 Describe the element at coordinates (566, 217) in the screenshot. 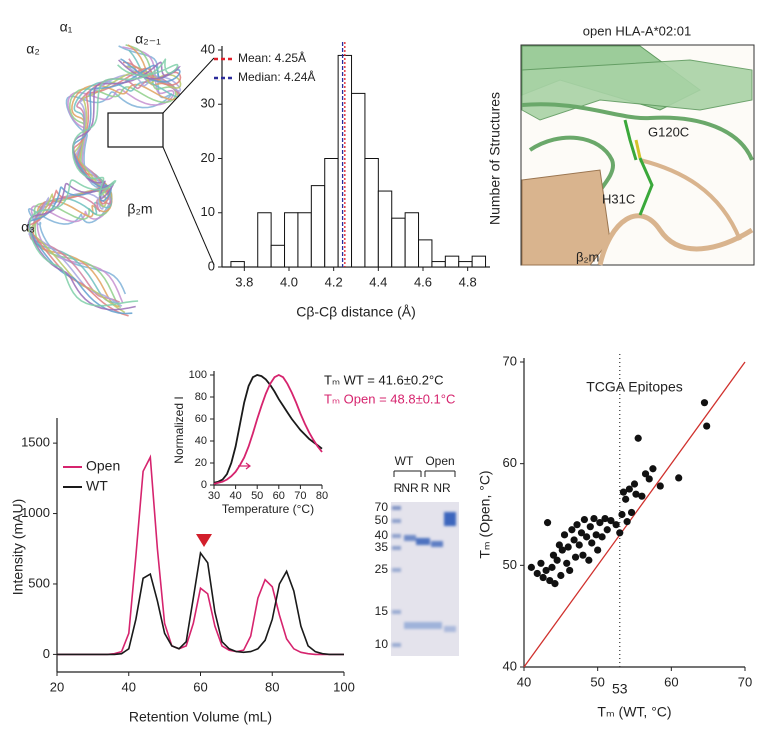

I see `b2m-sheet` at that location.